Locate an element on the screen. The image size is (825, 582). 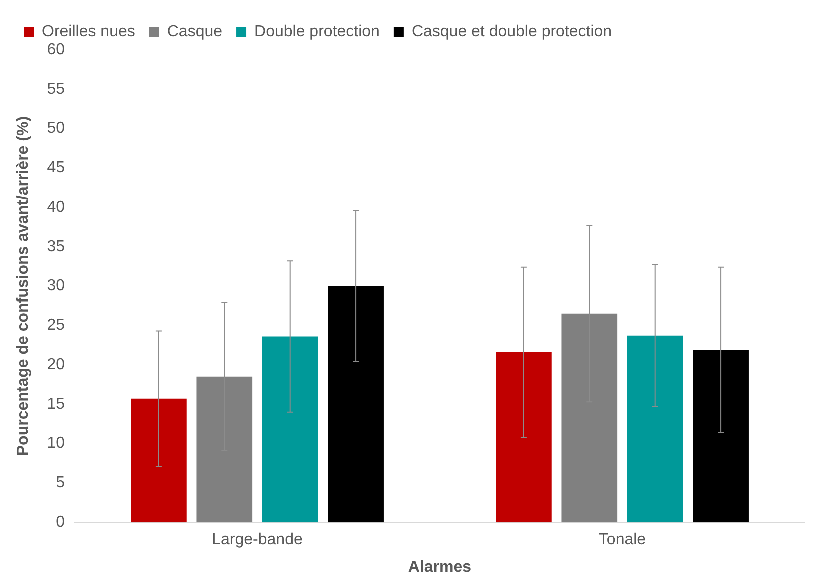
y-tick-label: 55 is located at coordinates (56, 89).